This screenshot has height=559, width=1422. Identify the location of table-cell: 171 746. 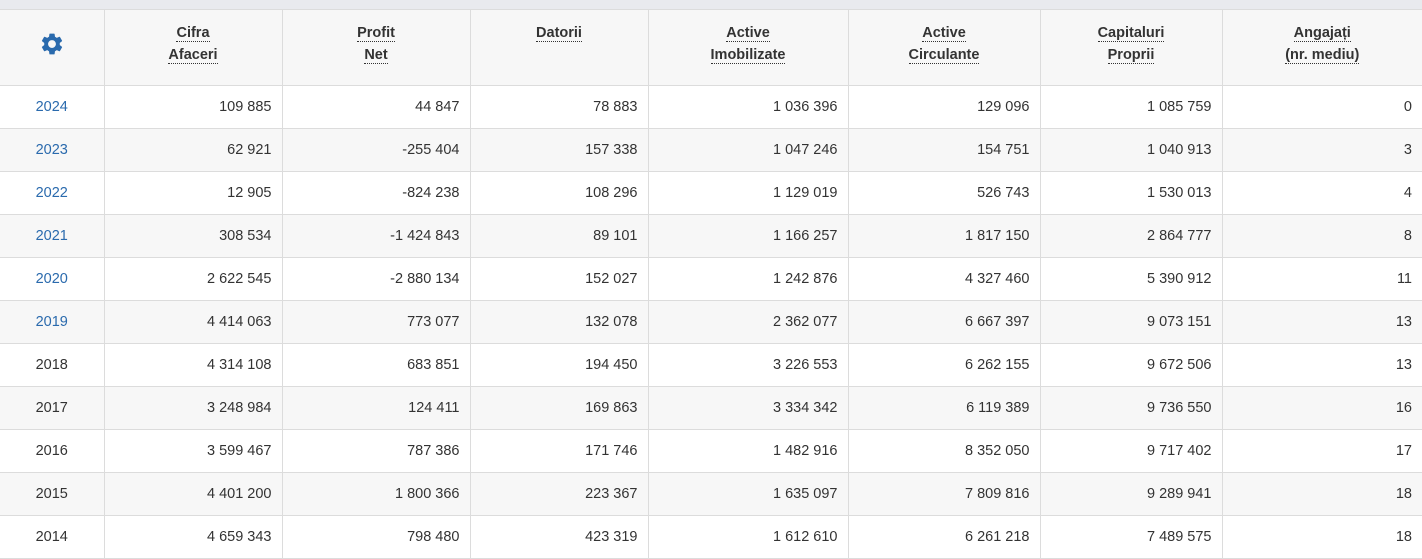
(559, 451).